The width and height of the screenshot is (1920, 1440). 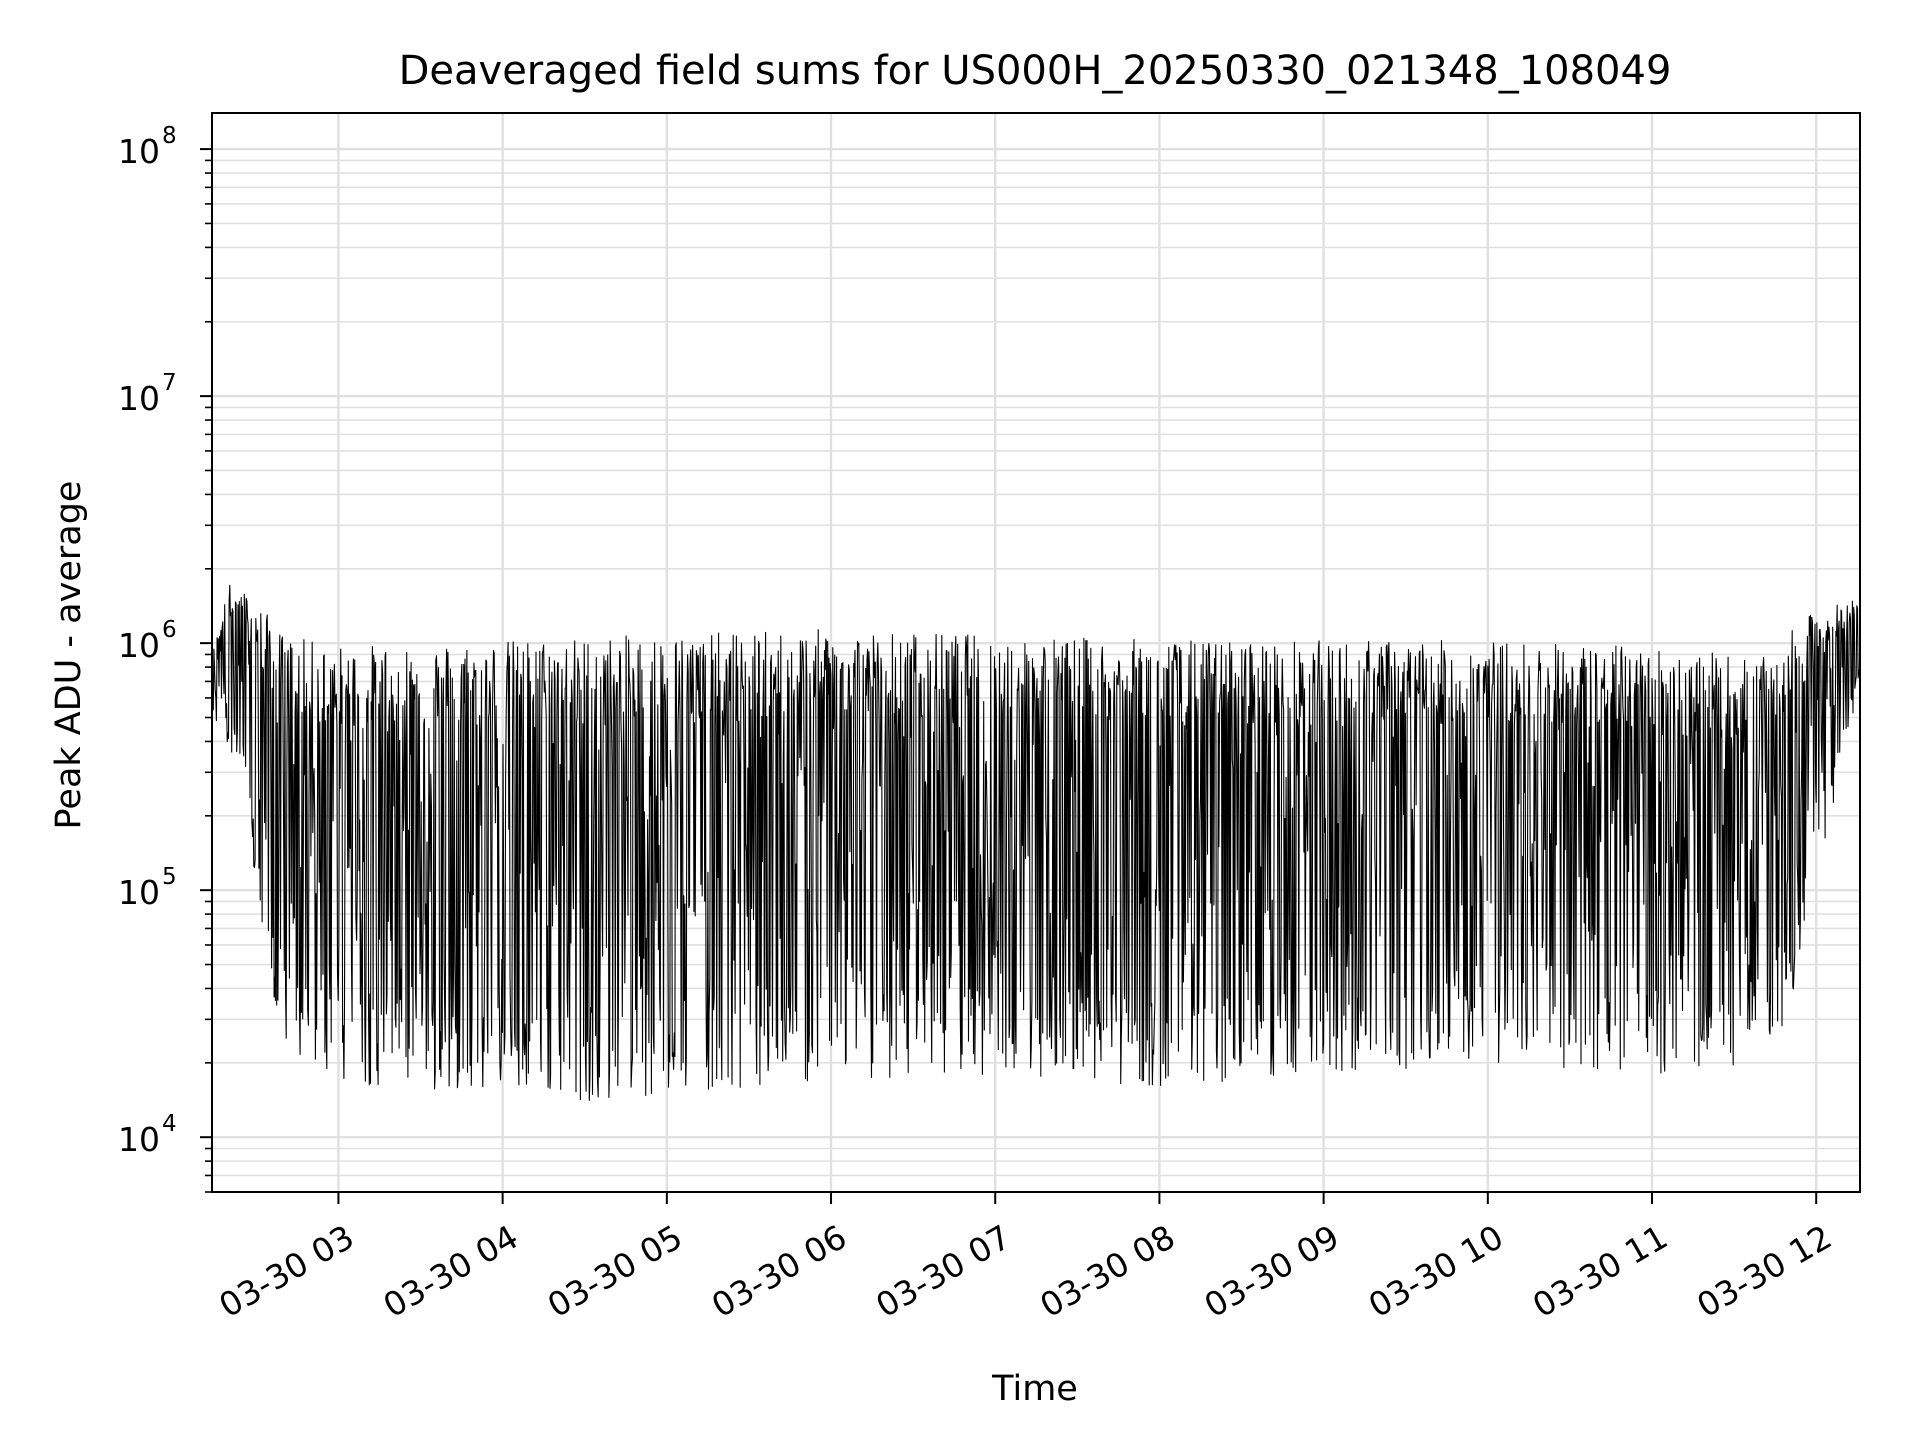 What do you see at coordinates (169, 877) in the screenshot?
I see `y-tick-exponent: 5` at bounding box center [169, 877].